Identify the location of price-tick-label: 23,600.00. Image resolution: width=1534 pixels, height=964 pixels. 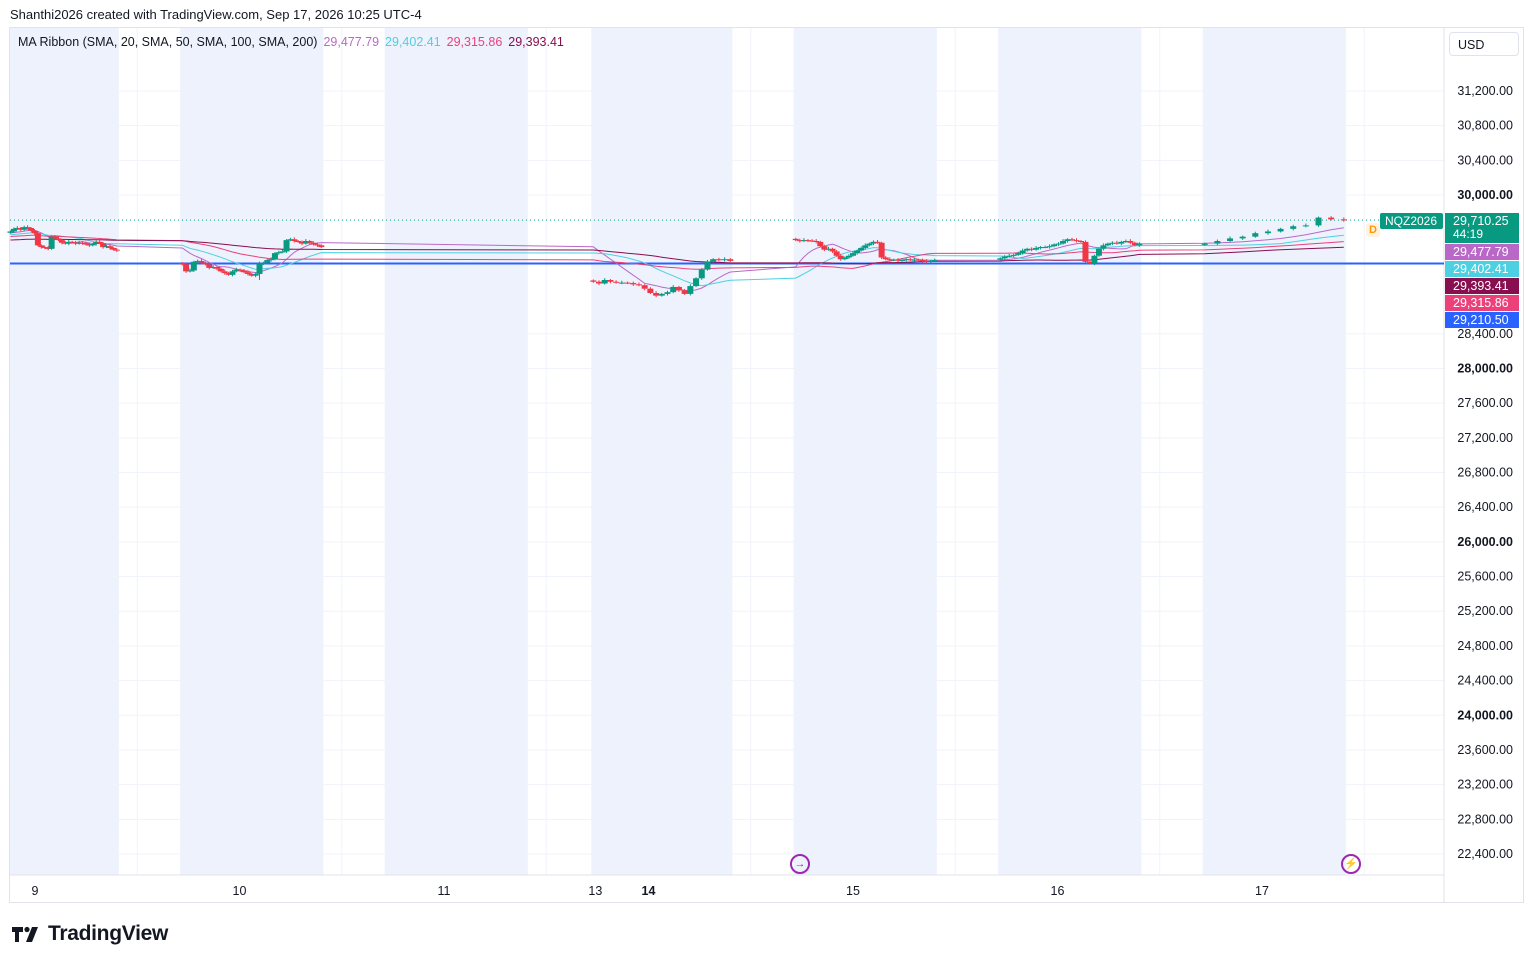
(1485, 750).